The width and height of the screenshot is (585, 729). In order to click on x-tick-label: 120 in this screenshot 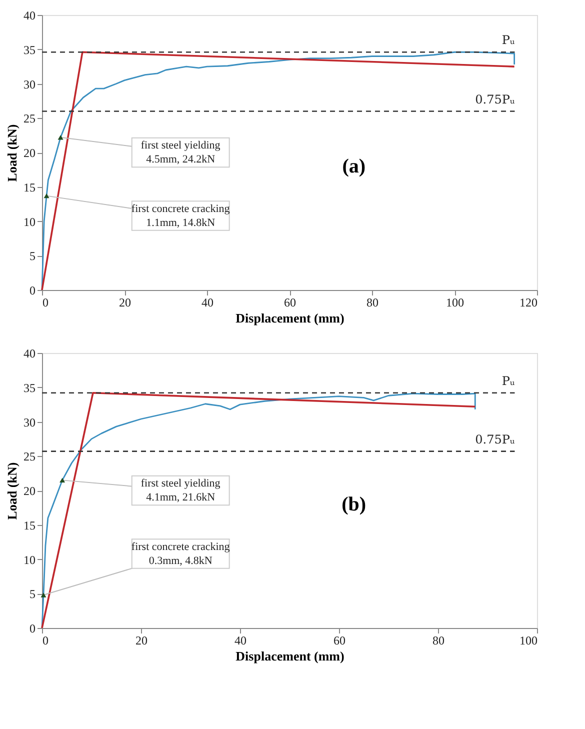, I will do `click(529, 303)`.